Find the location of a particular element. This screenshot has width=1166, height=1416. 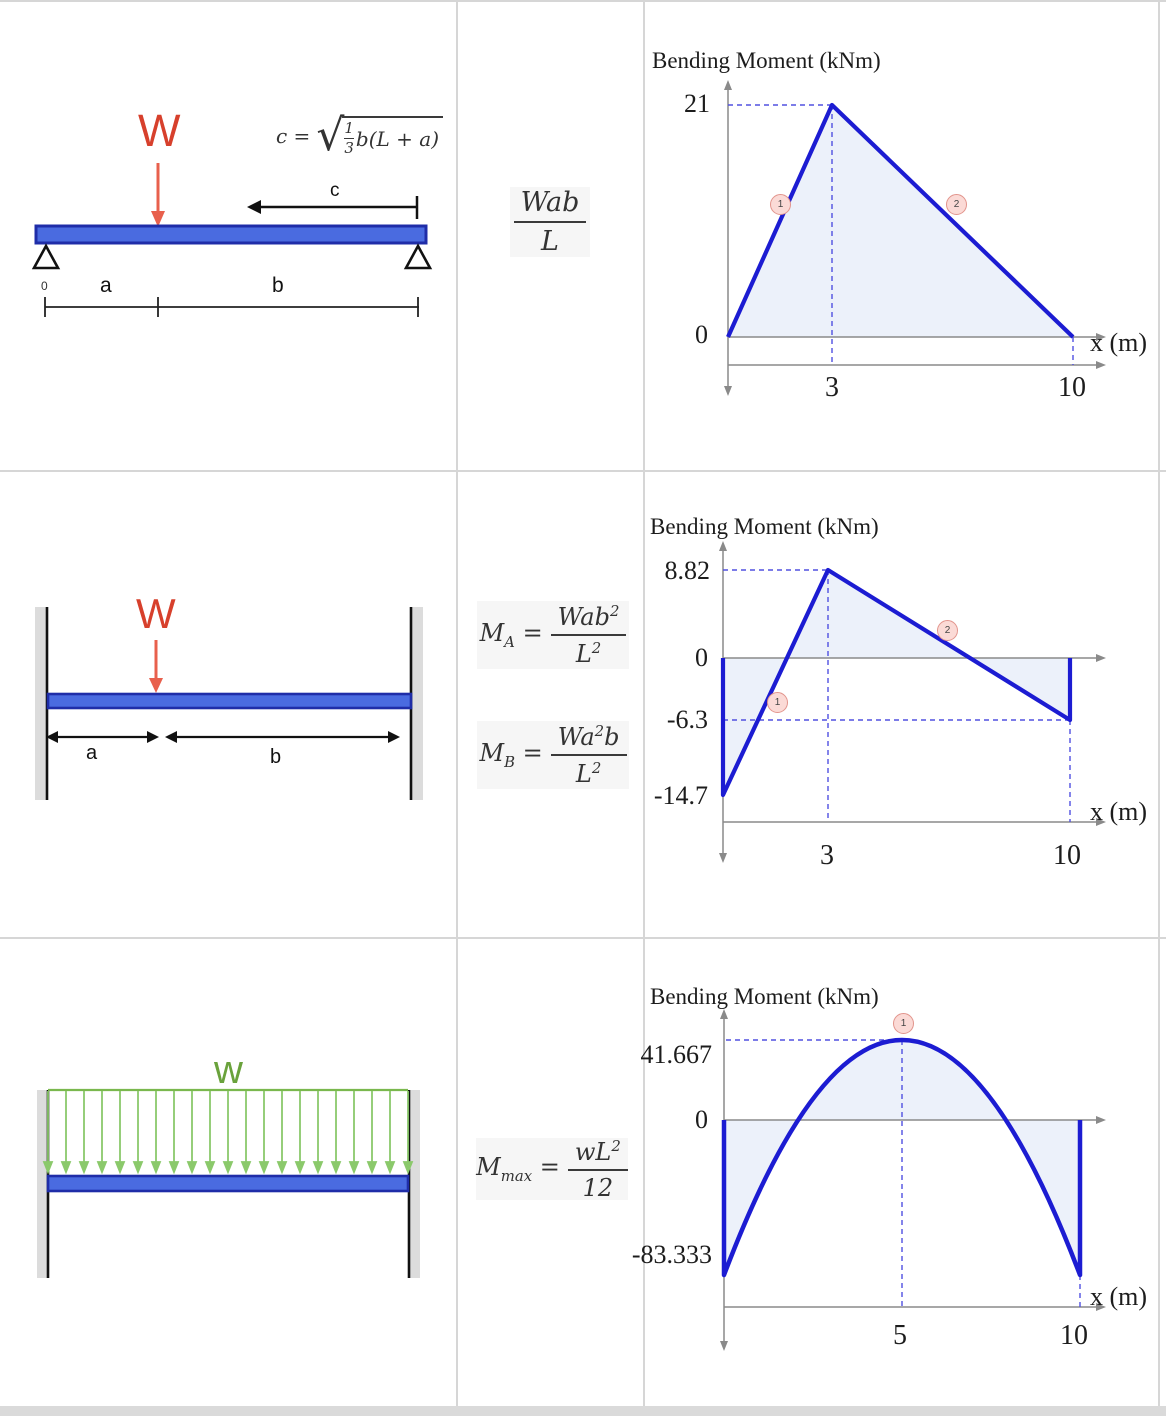

distributed-load-label: w is located at coordinates (228, 1070).